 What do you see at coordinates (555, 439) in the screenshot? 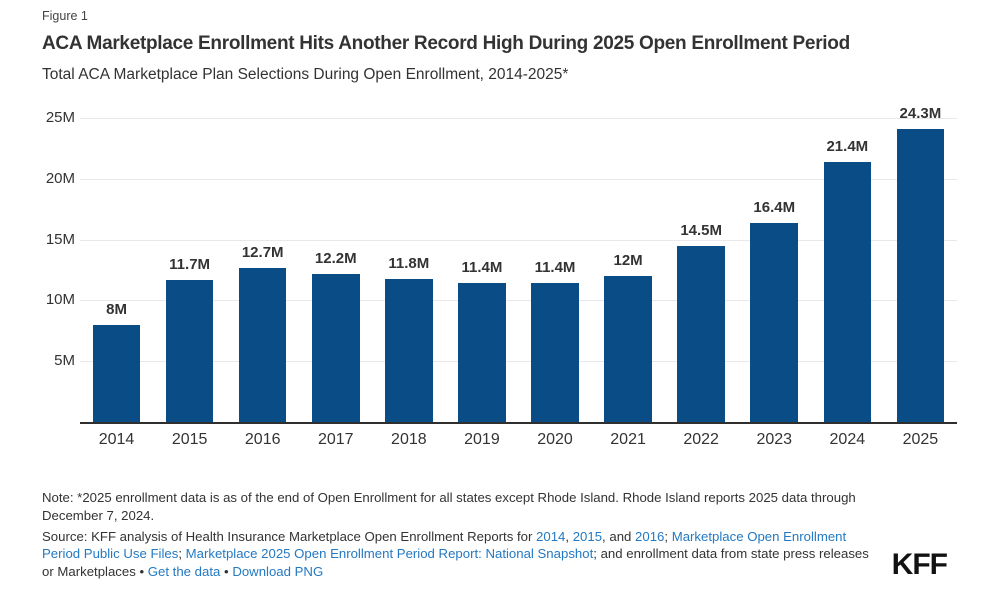
I see `x-tick-label: 2020` at bounding box center [555, 439].